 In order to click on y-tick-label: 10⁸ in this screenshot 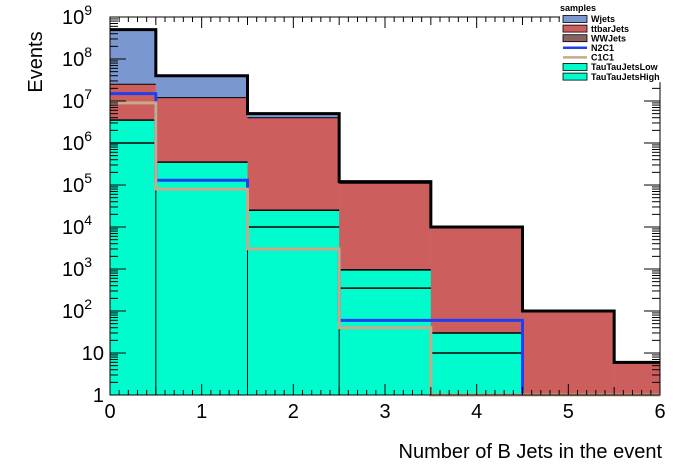, I will do `click(77, 57)`.